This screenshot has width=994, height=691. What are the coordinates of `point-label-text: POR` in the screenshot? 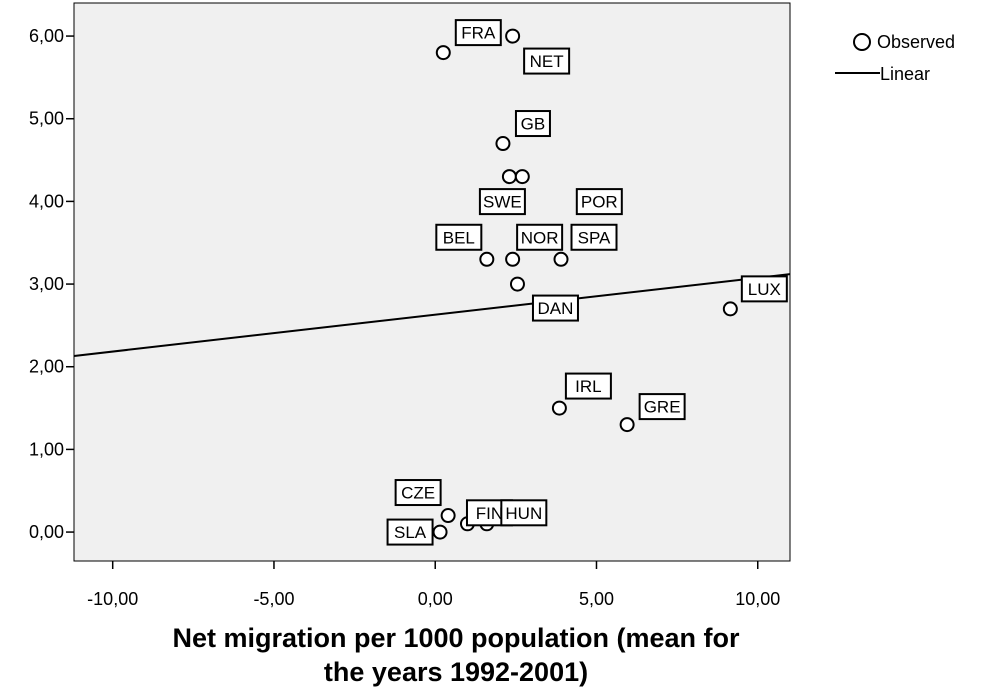 It's located at (599, 202).